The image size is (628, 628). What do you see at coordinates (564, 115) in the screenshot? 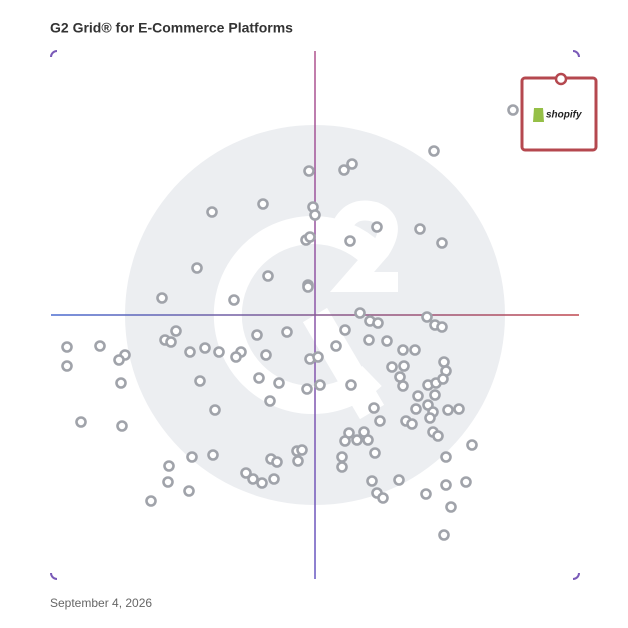
I see `highlight-label: shopify` at bounding box center [564, 115].